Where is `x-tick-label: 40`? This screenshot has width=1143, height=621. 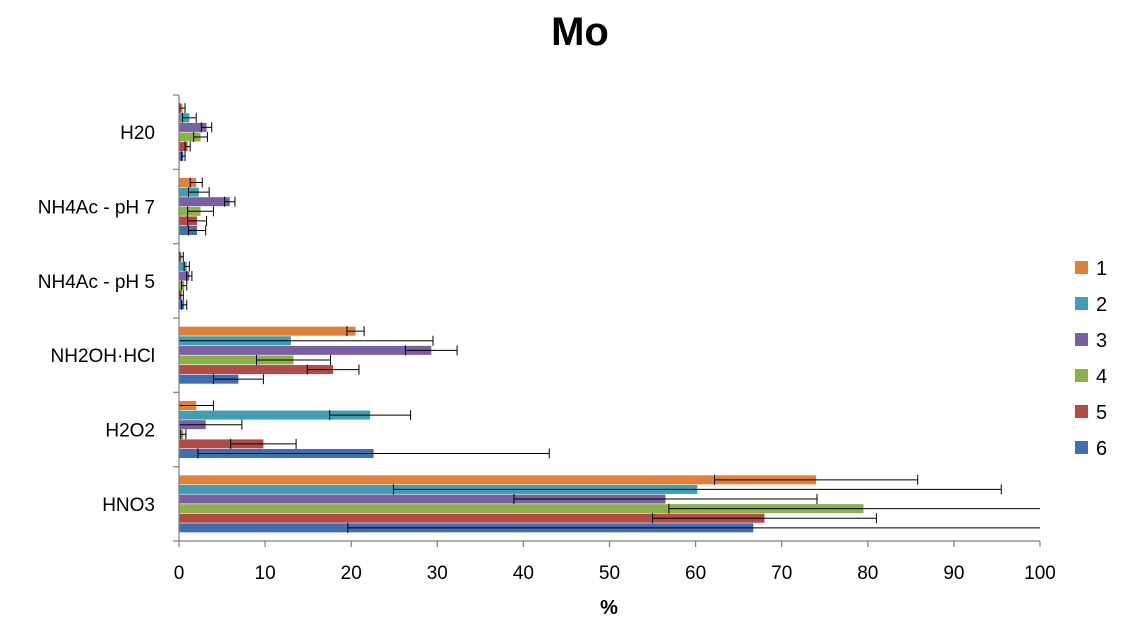
x-tick-label: 40 is located at coordinates (523, 573).